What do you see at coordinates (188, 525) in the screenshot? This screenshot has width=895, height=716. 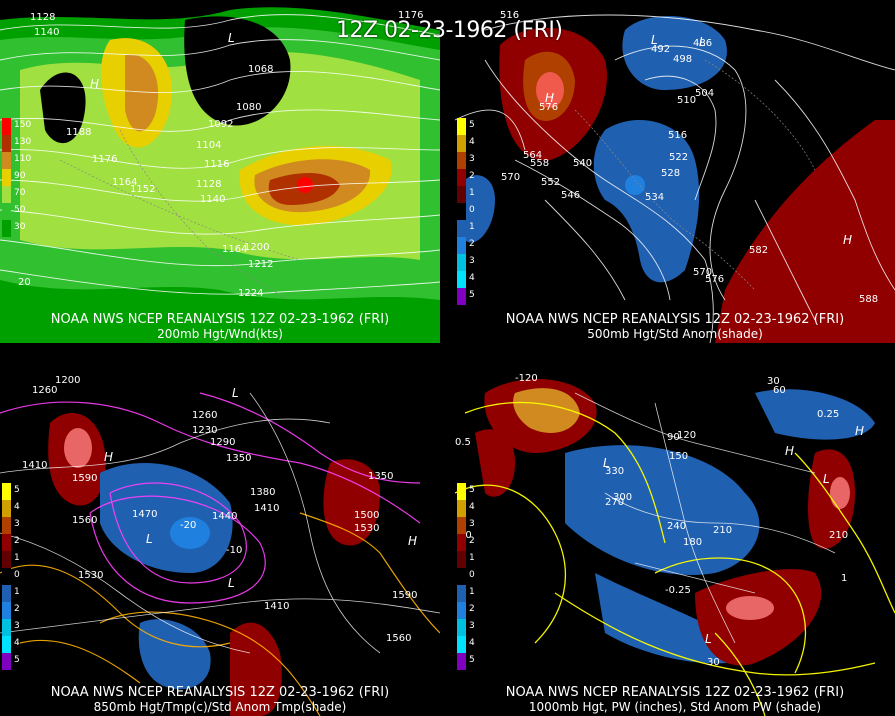 I see `contour-label: -20` at bounding box center [188, 525].